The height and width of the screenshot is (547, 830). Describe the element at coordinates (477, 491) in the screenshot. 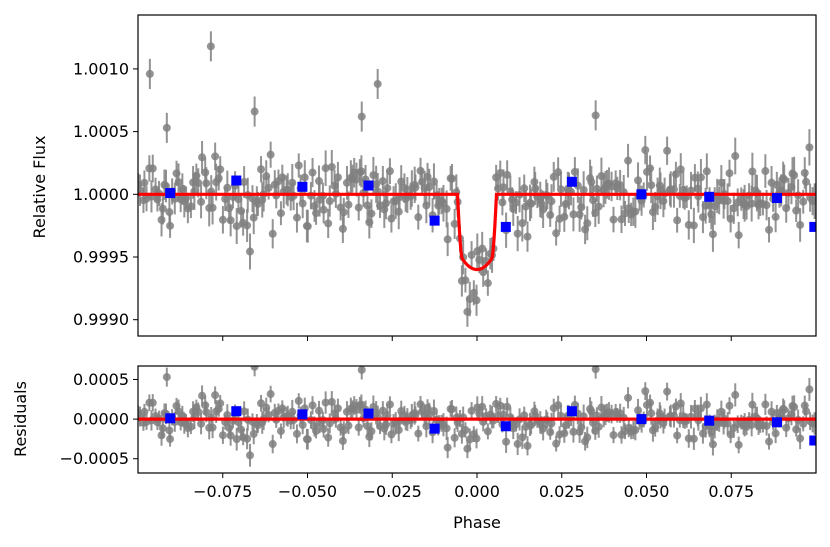

I see `x-tick-label: 0.000` at that location.